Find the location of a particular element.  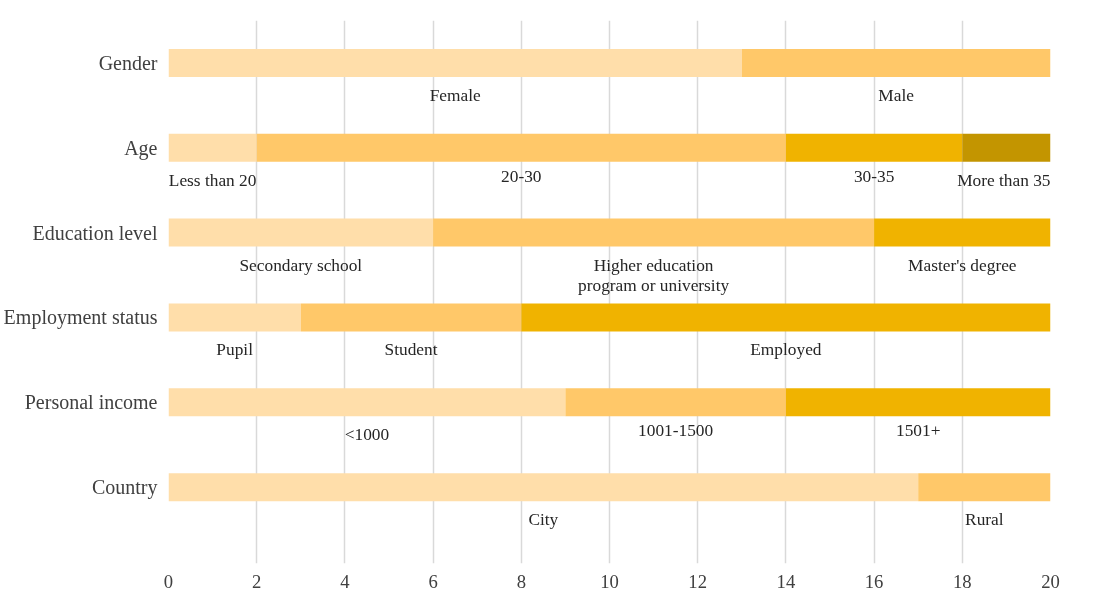

annotation: City is located at coordinates (543, 520).